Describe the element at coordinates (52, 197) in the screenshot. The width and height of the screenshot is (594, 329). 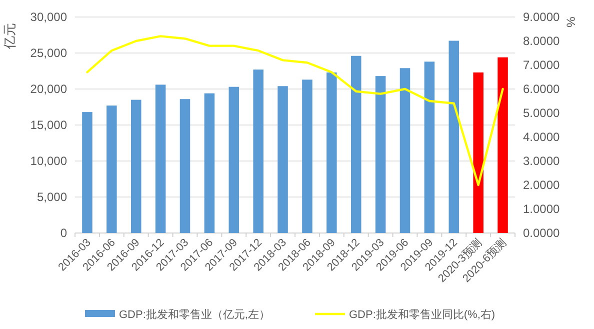
I see `y-tick-label: 5,000` at that location.